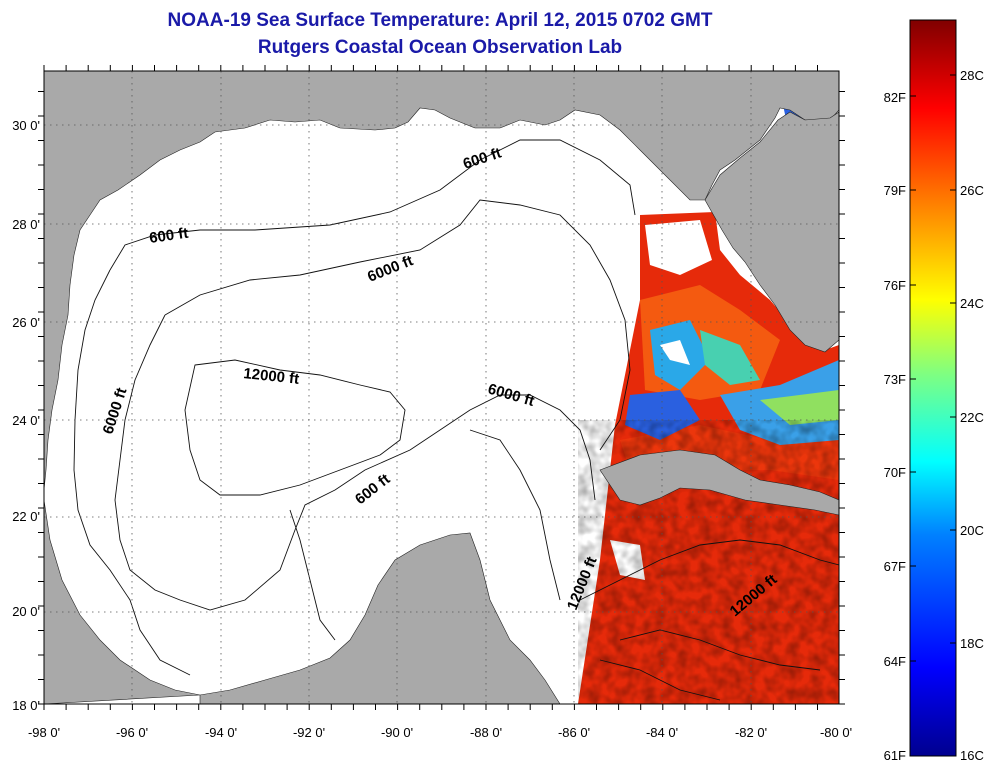 Image resolution: width=992 pixels, height=770 pixels. What do you see at coordinates (168, 236) in the screenshot?
I see `contour-label: 600 ft` at bounding box center [168, 236].